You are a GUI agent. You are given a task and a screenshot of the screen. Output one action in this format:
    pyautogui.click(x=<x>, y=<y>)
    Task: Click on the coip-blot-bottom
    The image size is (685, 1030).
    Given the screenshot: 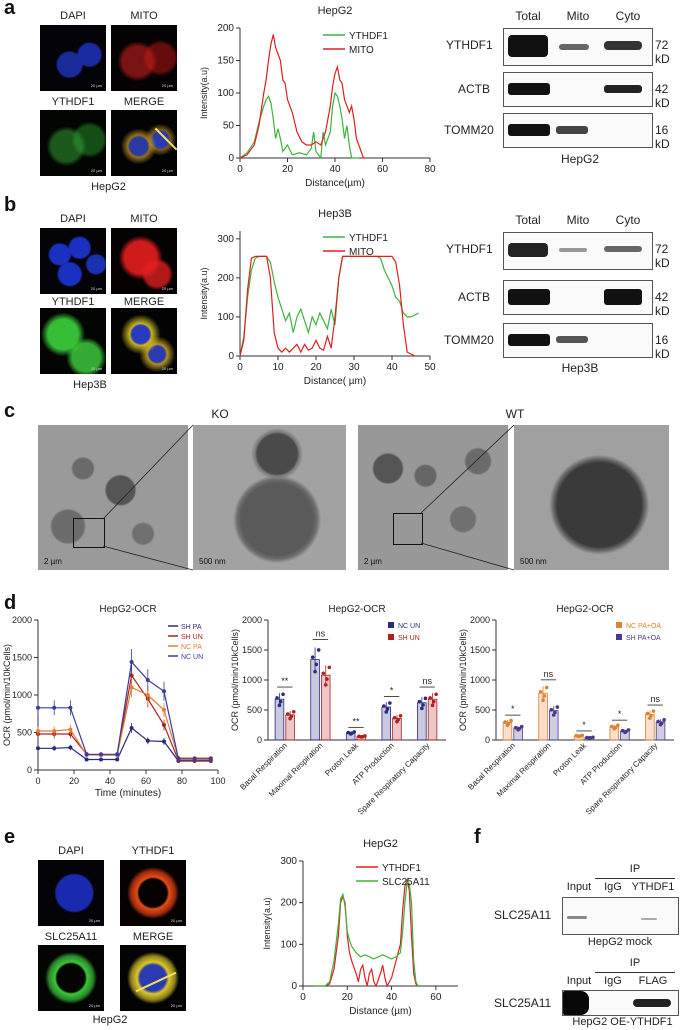 What is the action you would take?
    pyautogui.click(x=620, y=1003)
    